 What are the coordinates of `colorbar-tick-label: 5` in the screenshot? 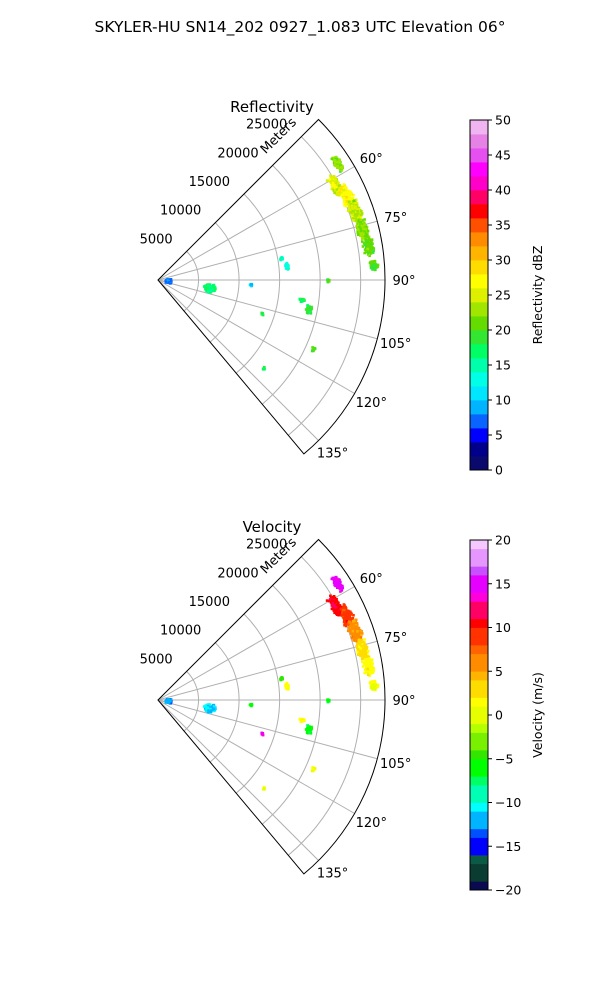 It's located at (499, 671).